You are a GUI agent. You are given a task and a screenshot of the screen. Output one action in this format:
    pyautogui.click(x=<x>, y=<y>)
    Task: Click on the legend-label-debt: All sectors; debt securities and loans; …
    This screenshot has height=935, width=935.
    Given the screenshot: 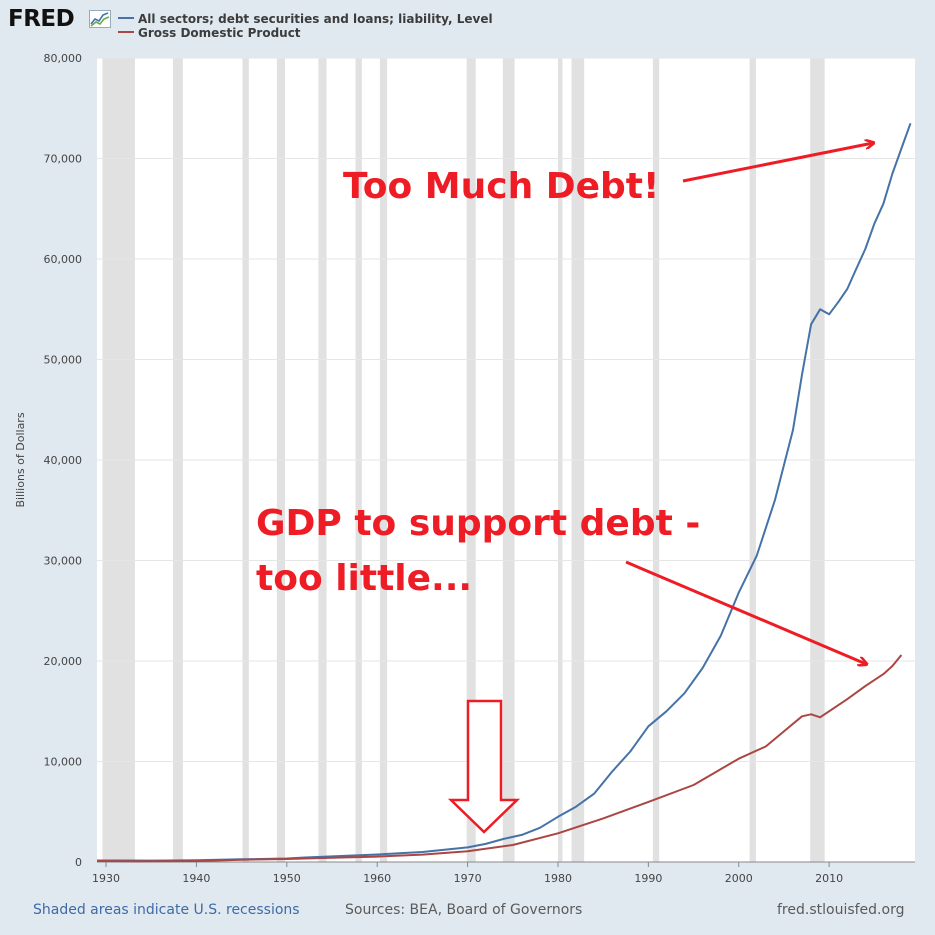 What is the action you would take?
    pyautogui.click(x=315, y=19)
    